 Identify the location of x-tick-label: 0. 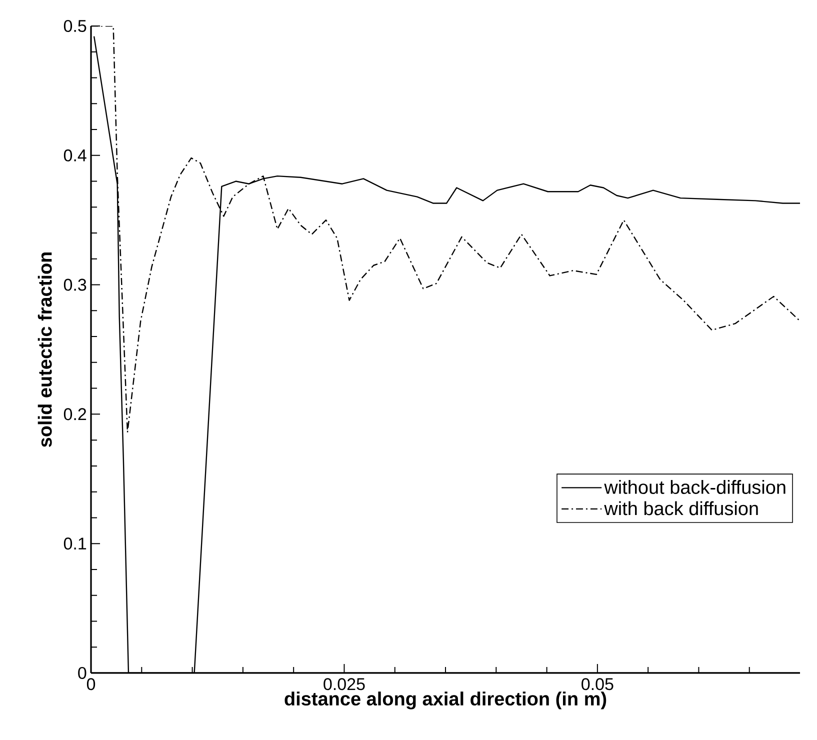
(91, 684).